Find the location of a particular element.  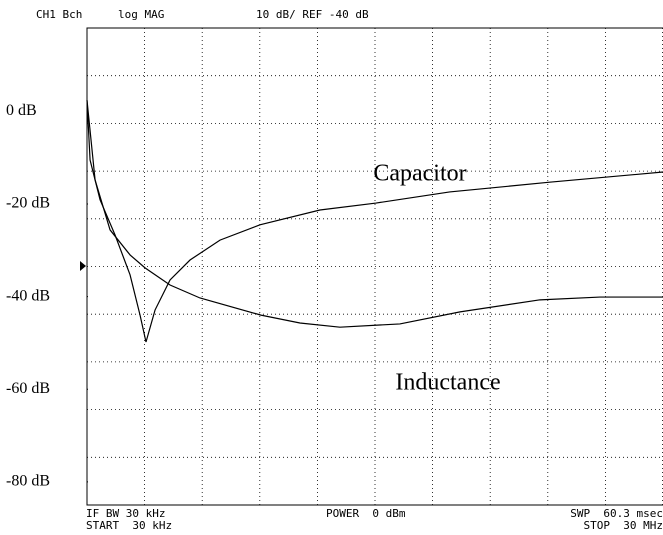

trace-label: Inductance is located at coordinates (447, 383).